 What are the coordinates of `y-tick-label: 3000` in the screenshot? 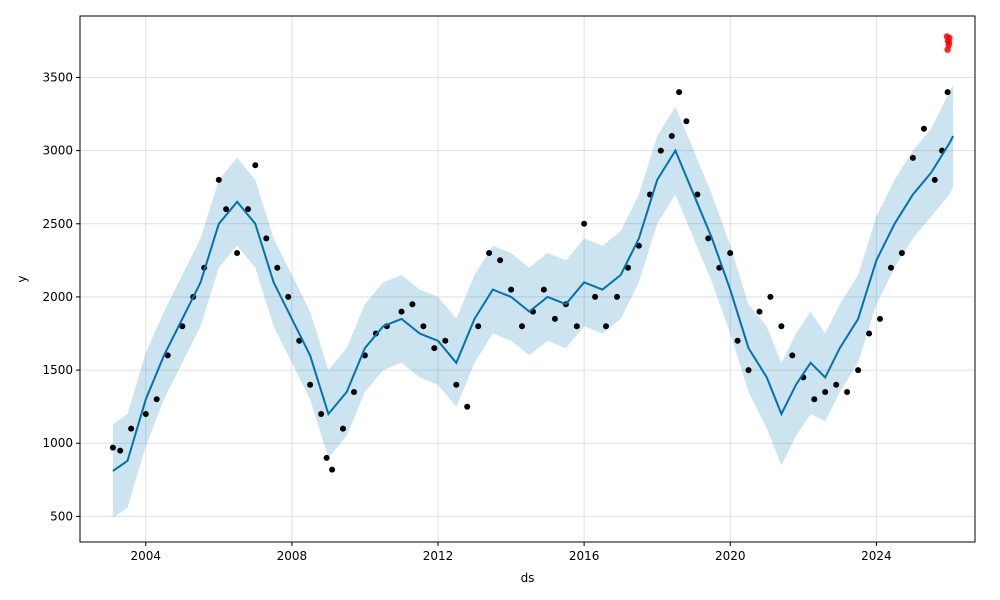 It's located at (57, 151).